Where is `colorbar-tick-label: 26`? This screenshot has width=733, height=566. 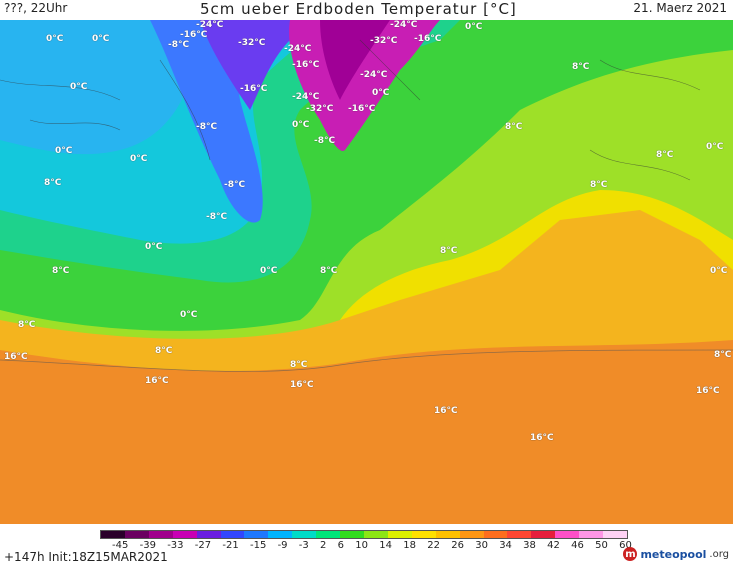 colorbar-tick-label: 26 is located at coordinates (457, 545).